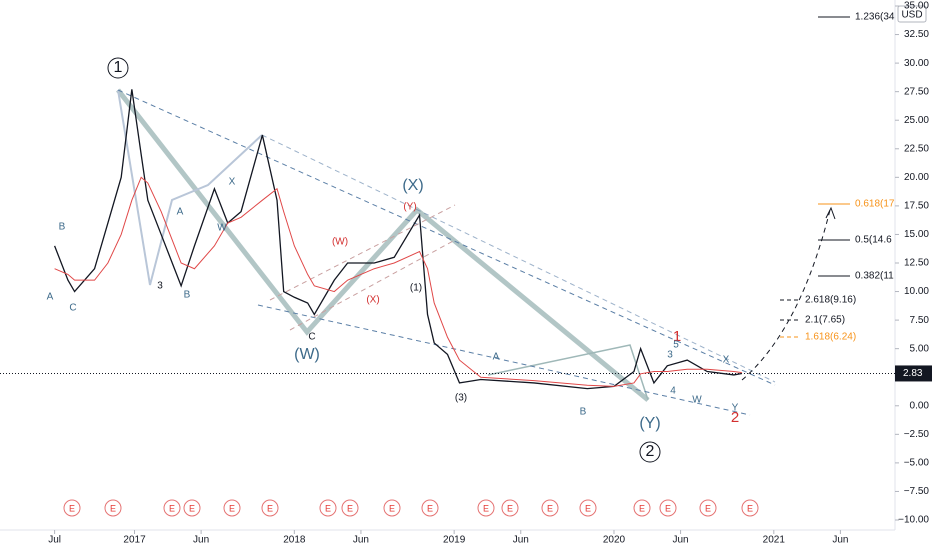 This screenshot has width=932, height=550. I want to click on y-tick-label: 10.00, so click(916, 291).